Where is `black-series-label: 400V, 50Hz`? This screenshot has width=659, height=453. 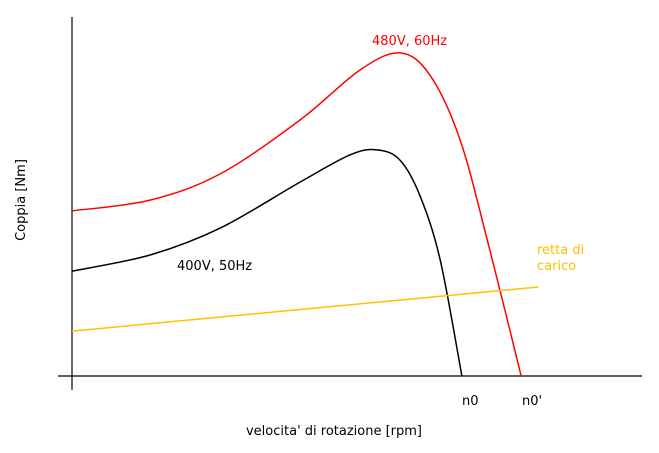
black-series-label: 400V, 50Hz is located at coordinates (214, 266).